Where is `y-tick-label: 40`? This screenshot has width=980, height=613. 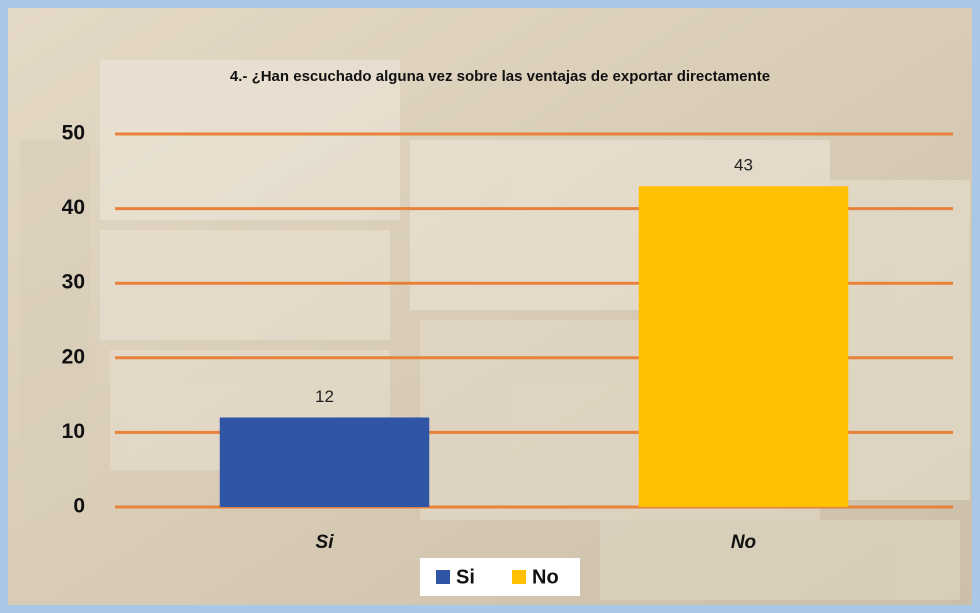 y-tick-label: 40 is located at coordinates (73, 207).